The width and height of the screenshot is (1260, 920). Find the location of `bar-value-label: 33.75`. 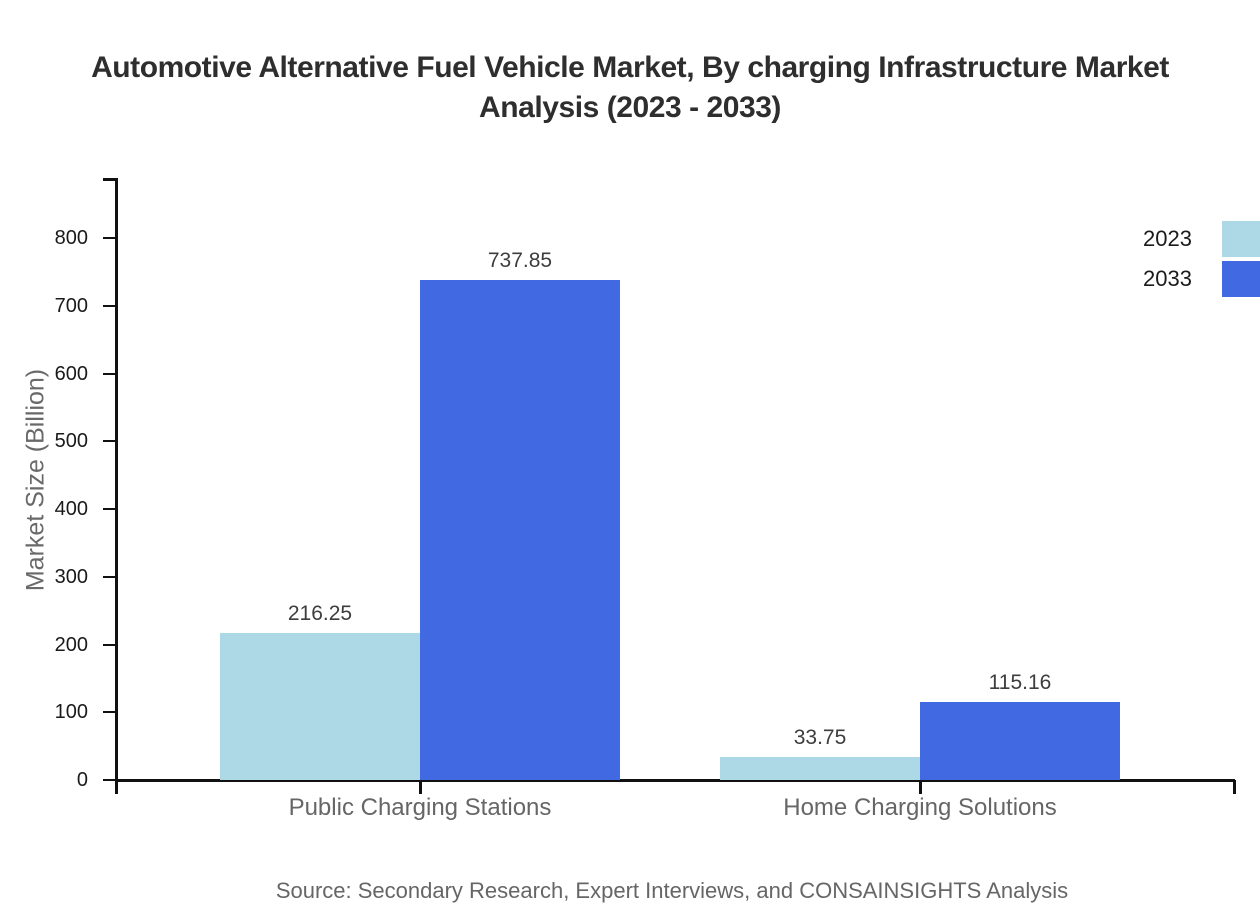

bar-value-label: 33.75 is located at coordinates (820, 738).